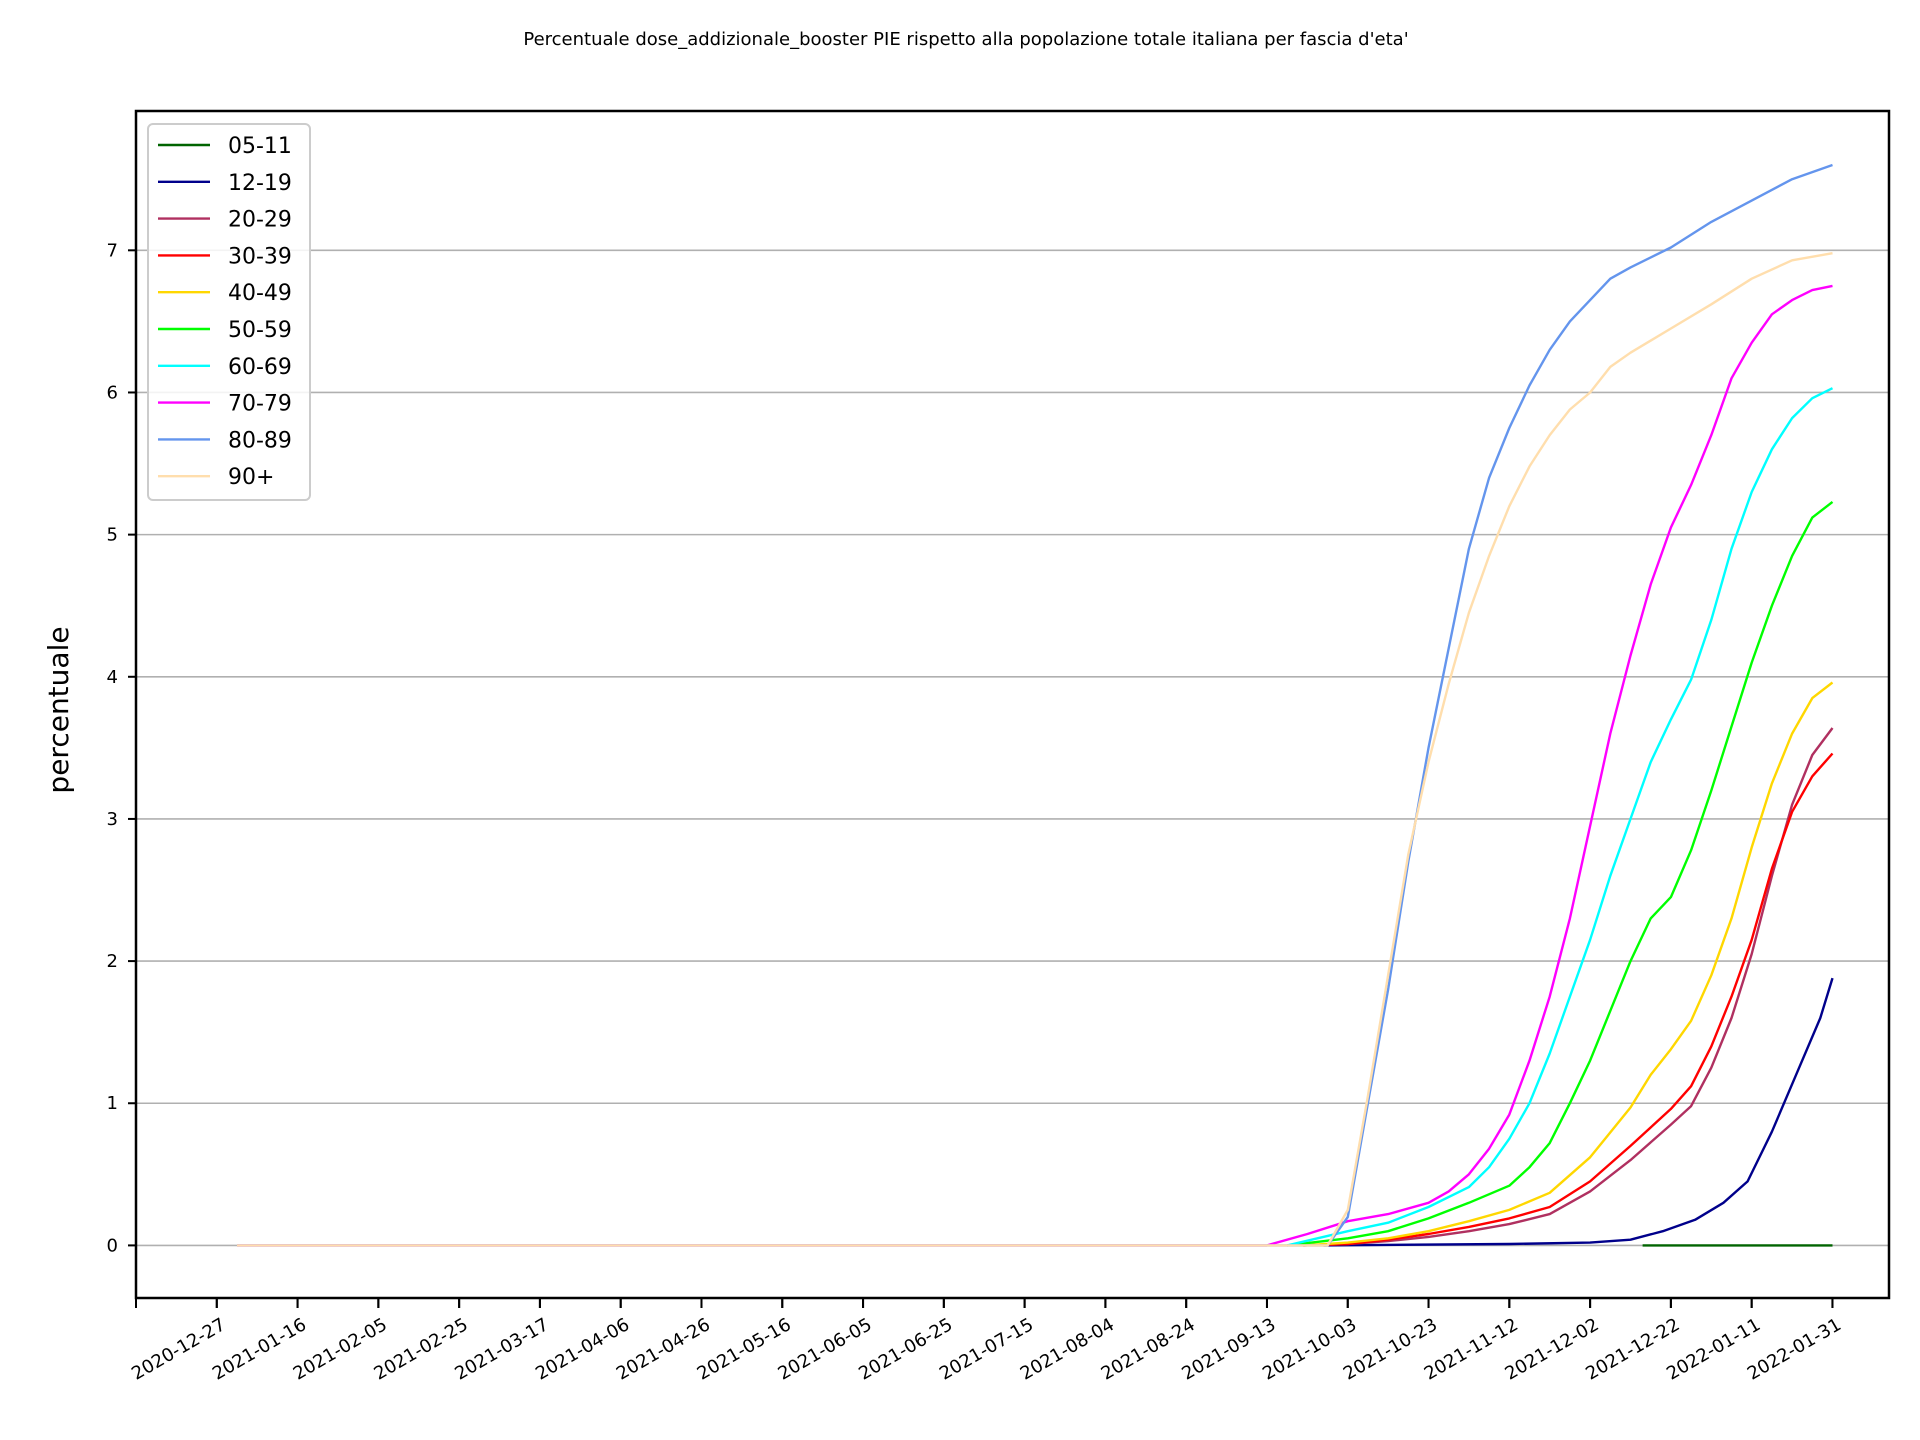 Image resolution: width=1920 pixels, height=1440 pixels. Describe the element at coordinates (121, 748) in the screenshot. I see `y-axis-ticks: 0 1 2 3 4 5 6 7` at that location.